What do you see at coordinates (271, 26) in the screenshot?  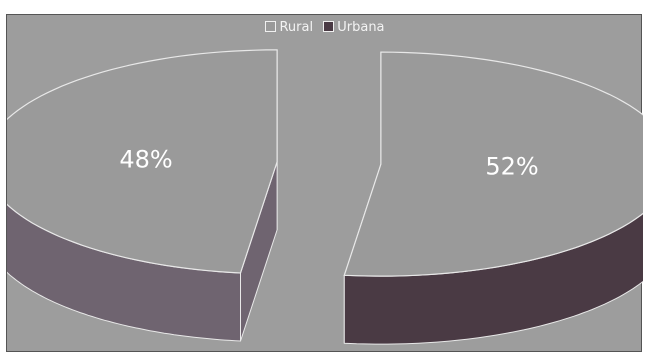 I see `legend-swatch-rural` at bounding box center [271, 26].